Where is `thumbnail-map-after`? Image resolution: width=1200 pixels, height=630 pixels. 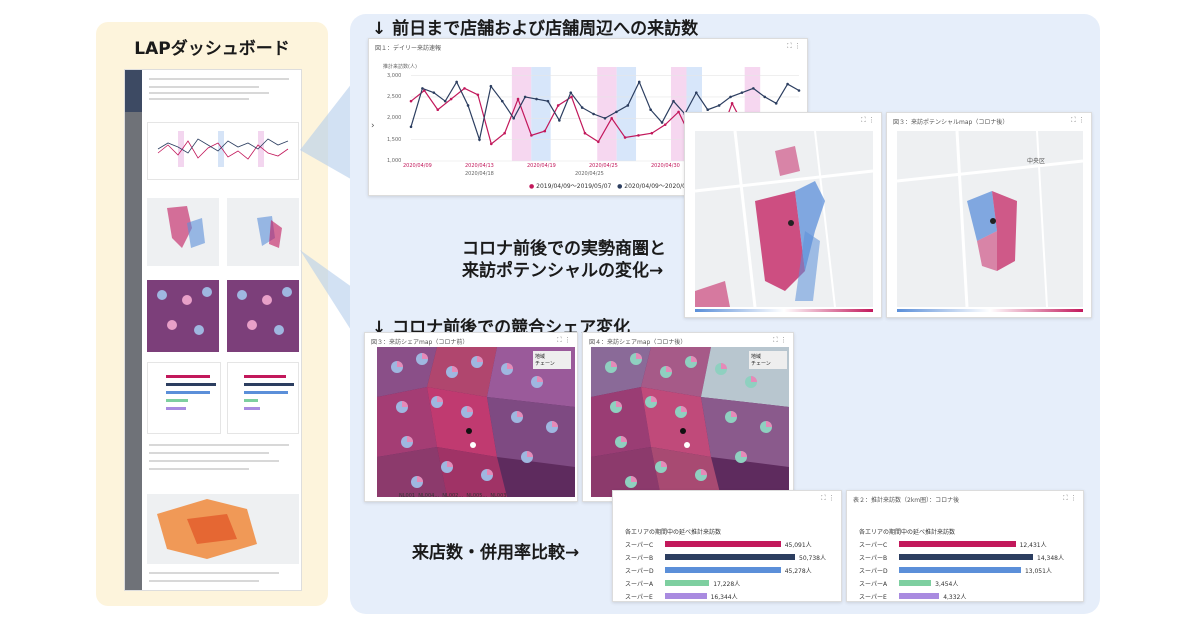 thumbnail-map-after is located at coordinates (263, 232).